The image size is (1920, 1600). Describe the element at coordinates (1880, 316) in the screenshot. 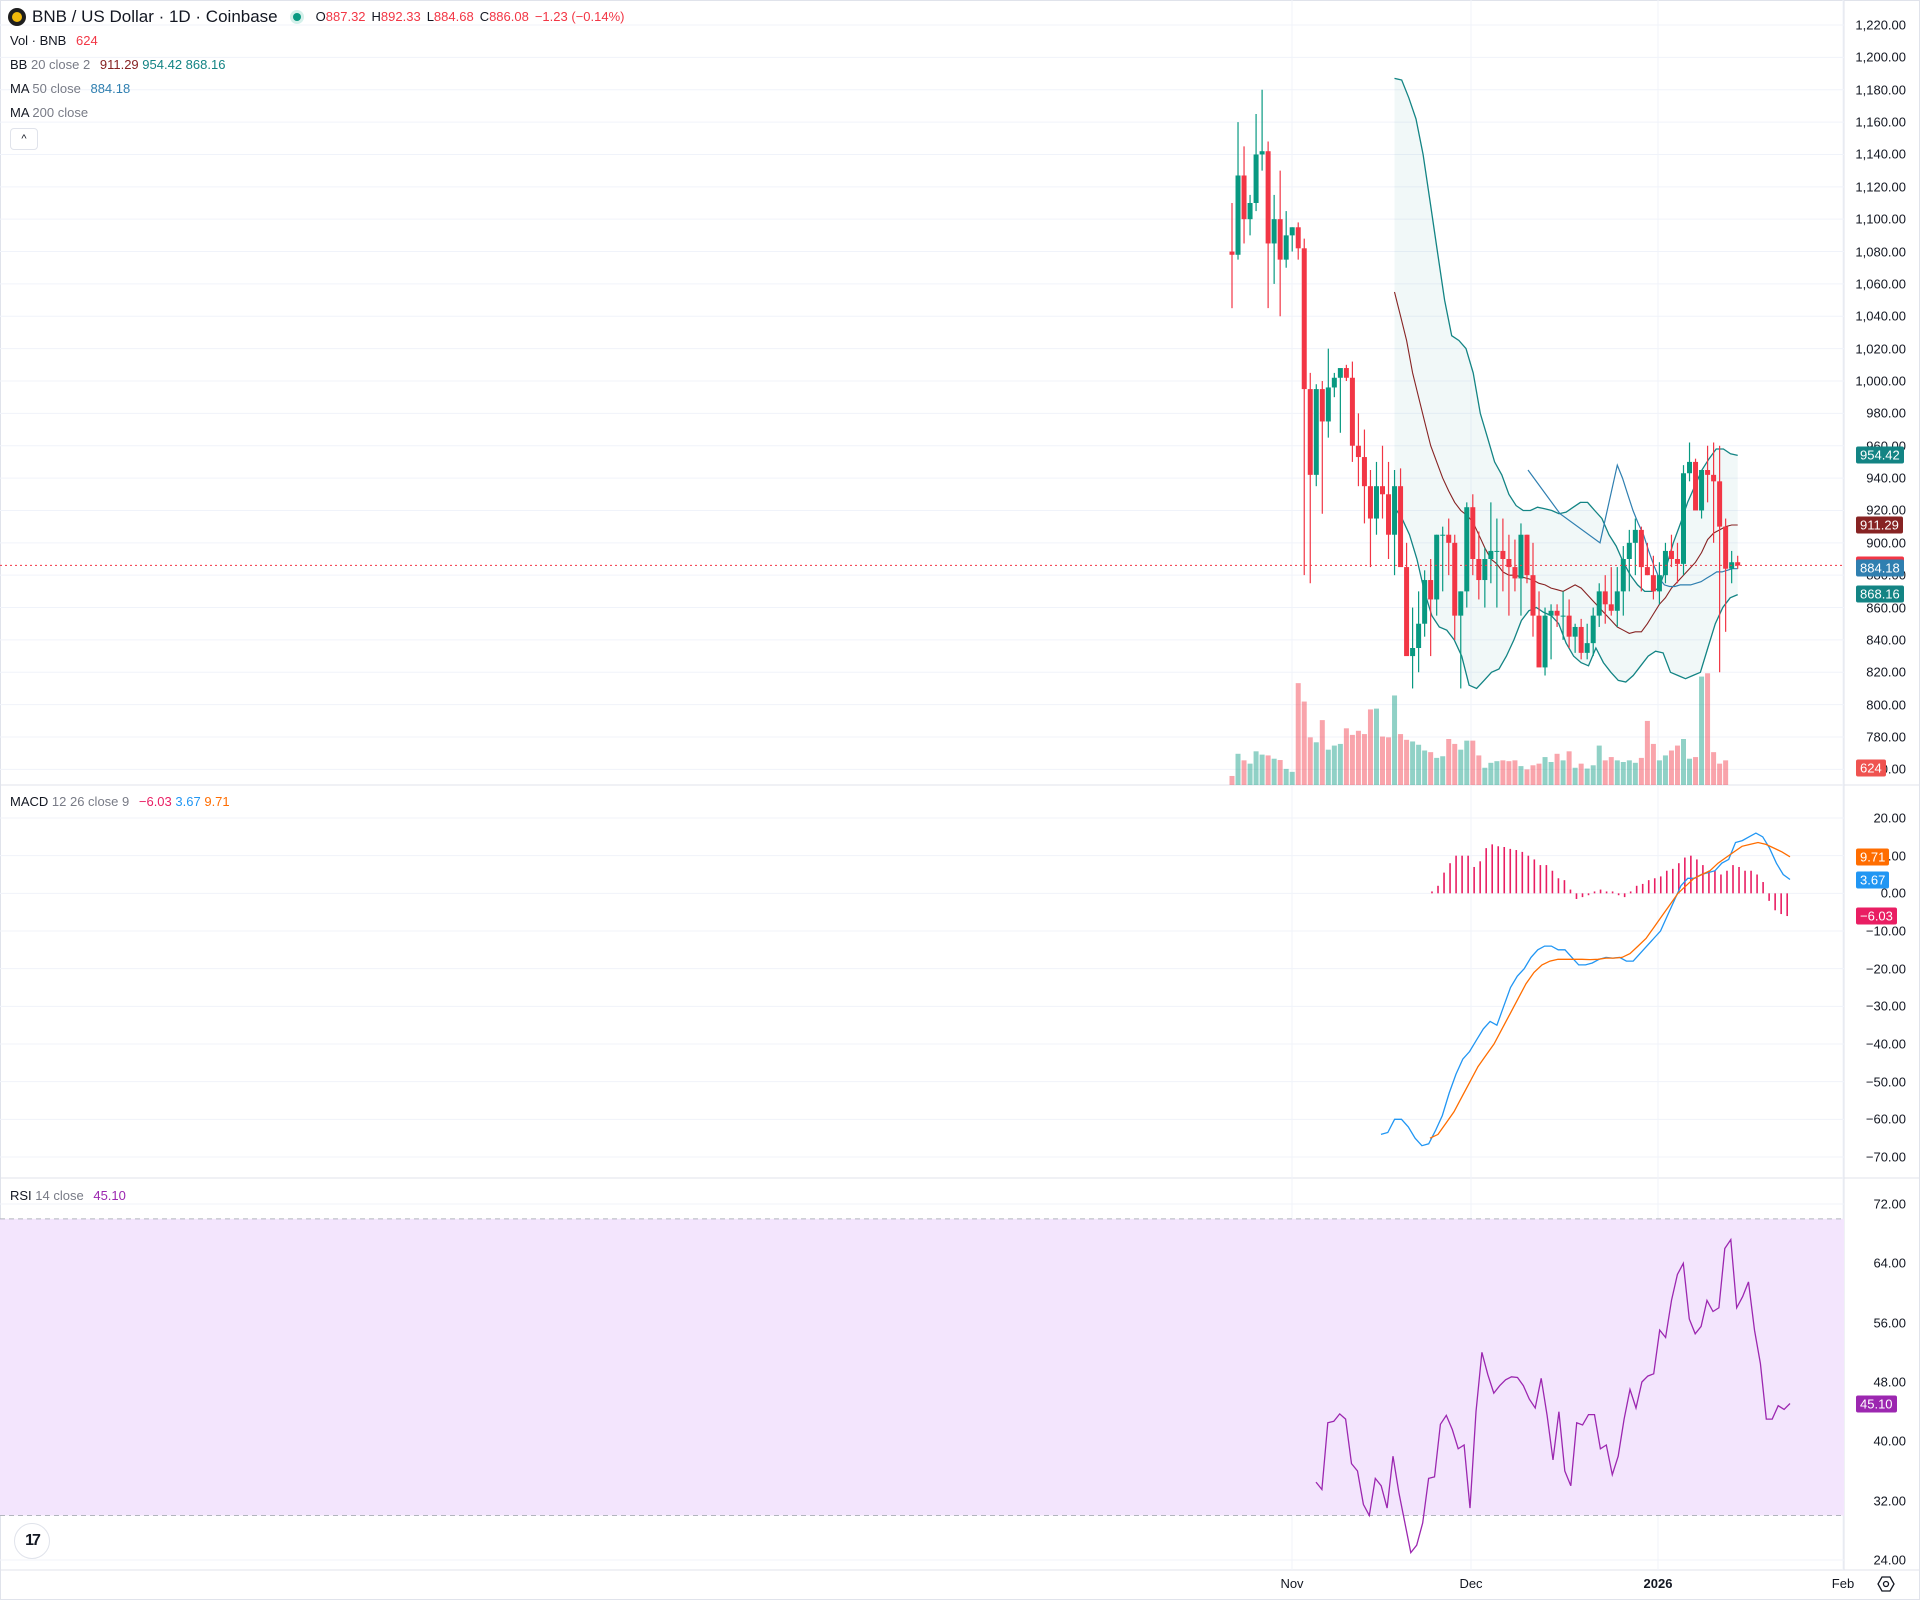

I see `axis-tick-label: 1,040.00` at that location.